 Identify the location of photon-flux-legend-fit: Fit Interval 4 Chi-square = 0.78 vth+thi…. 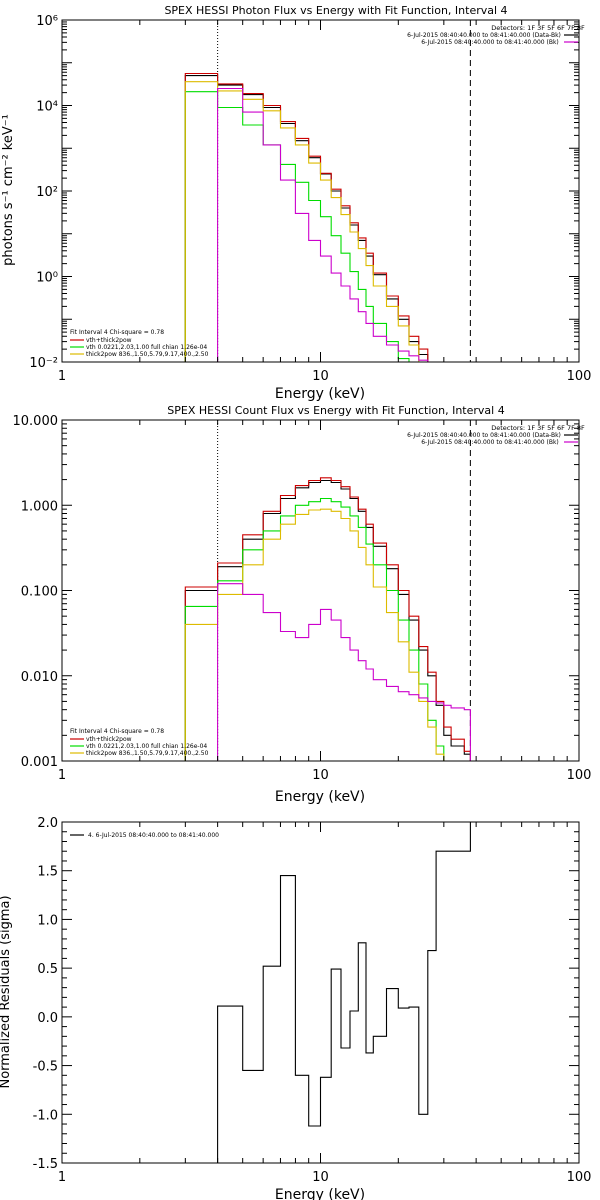
(139, 343).